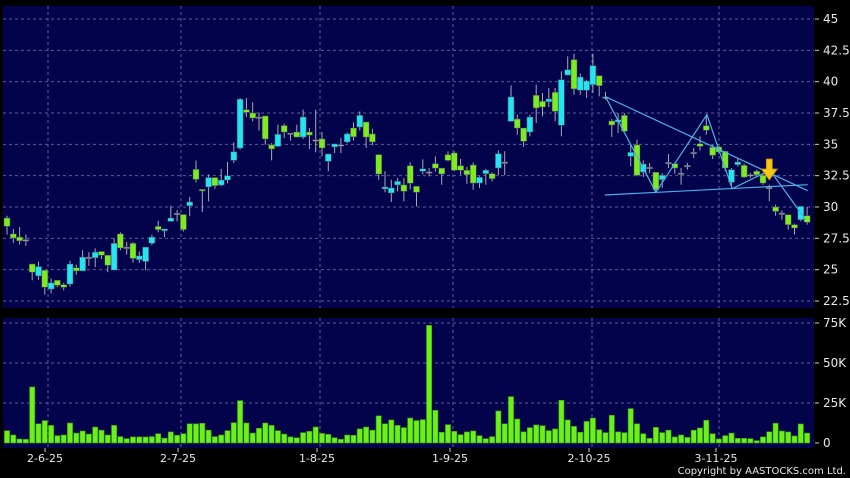 Image resolution: width=850 pixels, height=478 pixels. Describe the element at coordinates (830, 19) in the screenshot. I see `price-tick-label: 45` at that location.